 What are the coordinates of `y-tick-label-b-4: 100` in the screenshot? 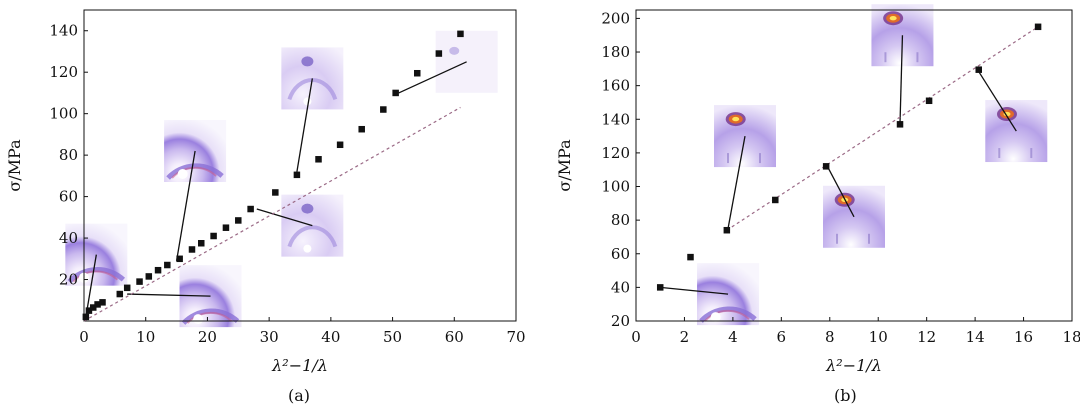 It's located at (615, 187).